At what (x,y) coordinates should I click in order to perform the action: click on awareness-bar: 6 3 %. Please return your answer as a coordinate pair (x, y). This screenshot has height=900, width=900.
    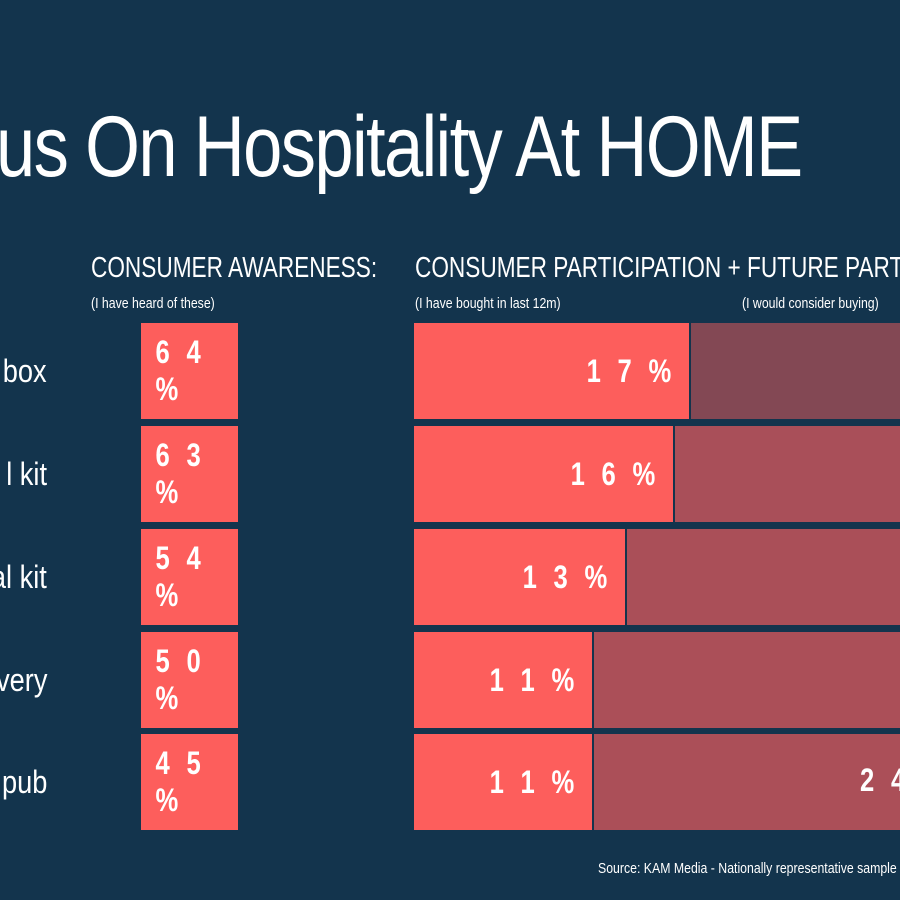
    Looking at the image, I should click on (189, 474).